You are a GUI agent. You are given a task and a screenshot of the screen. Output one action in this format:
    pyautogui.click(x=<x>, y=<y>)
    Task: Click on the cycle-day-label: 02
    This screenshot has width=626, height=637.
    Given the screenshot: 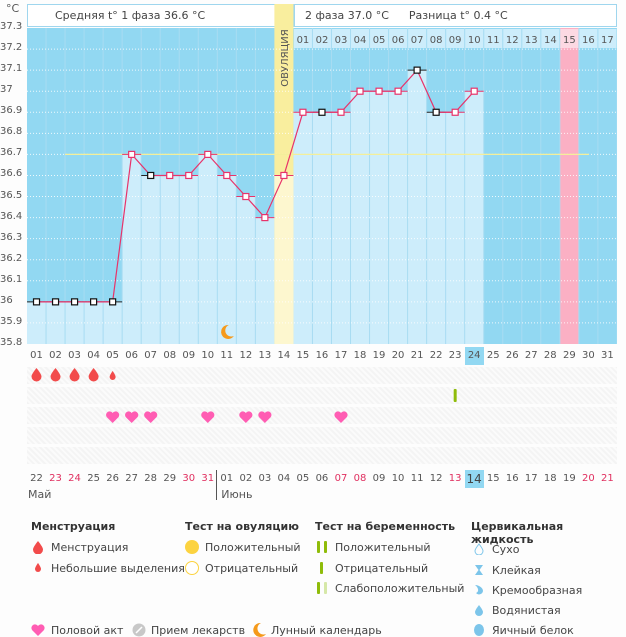 What is the action you would take?
    pyautogui.click(x=55, y=355)
    